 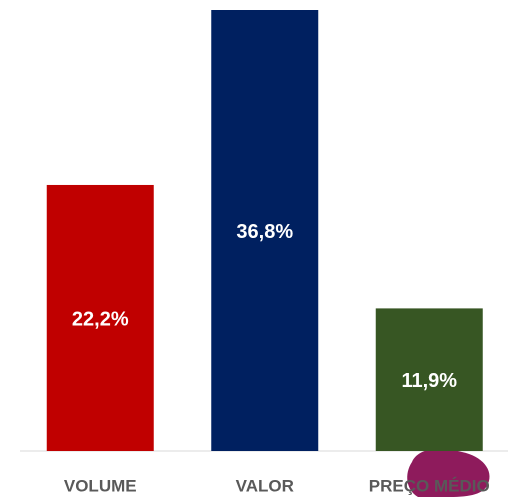 I want to click on x-tick-label: VOLUME, so click(x=100, y=485).